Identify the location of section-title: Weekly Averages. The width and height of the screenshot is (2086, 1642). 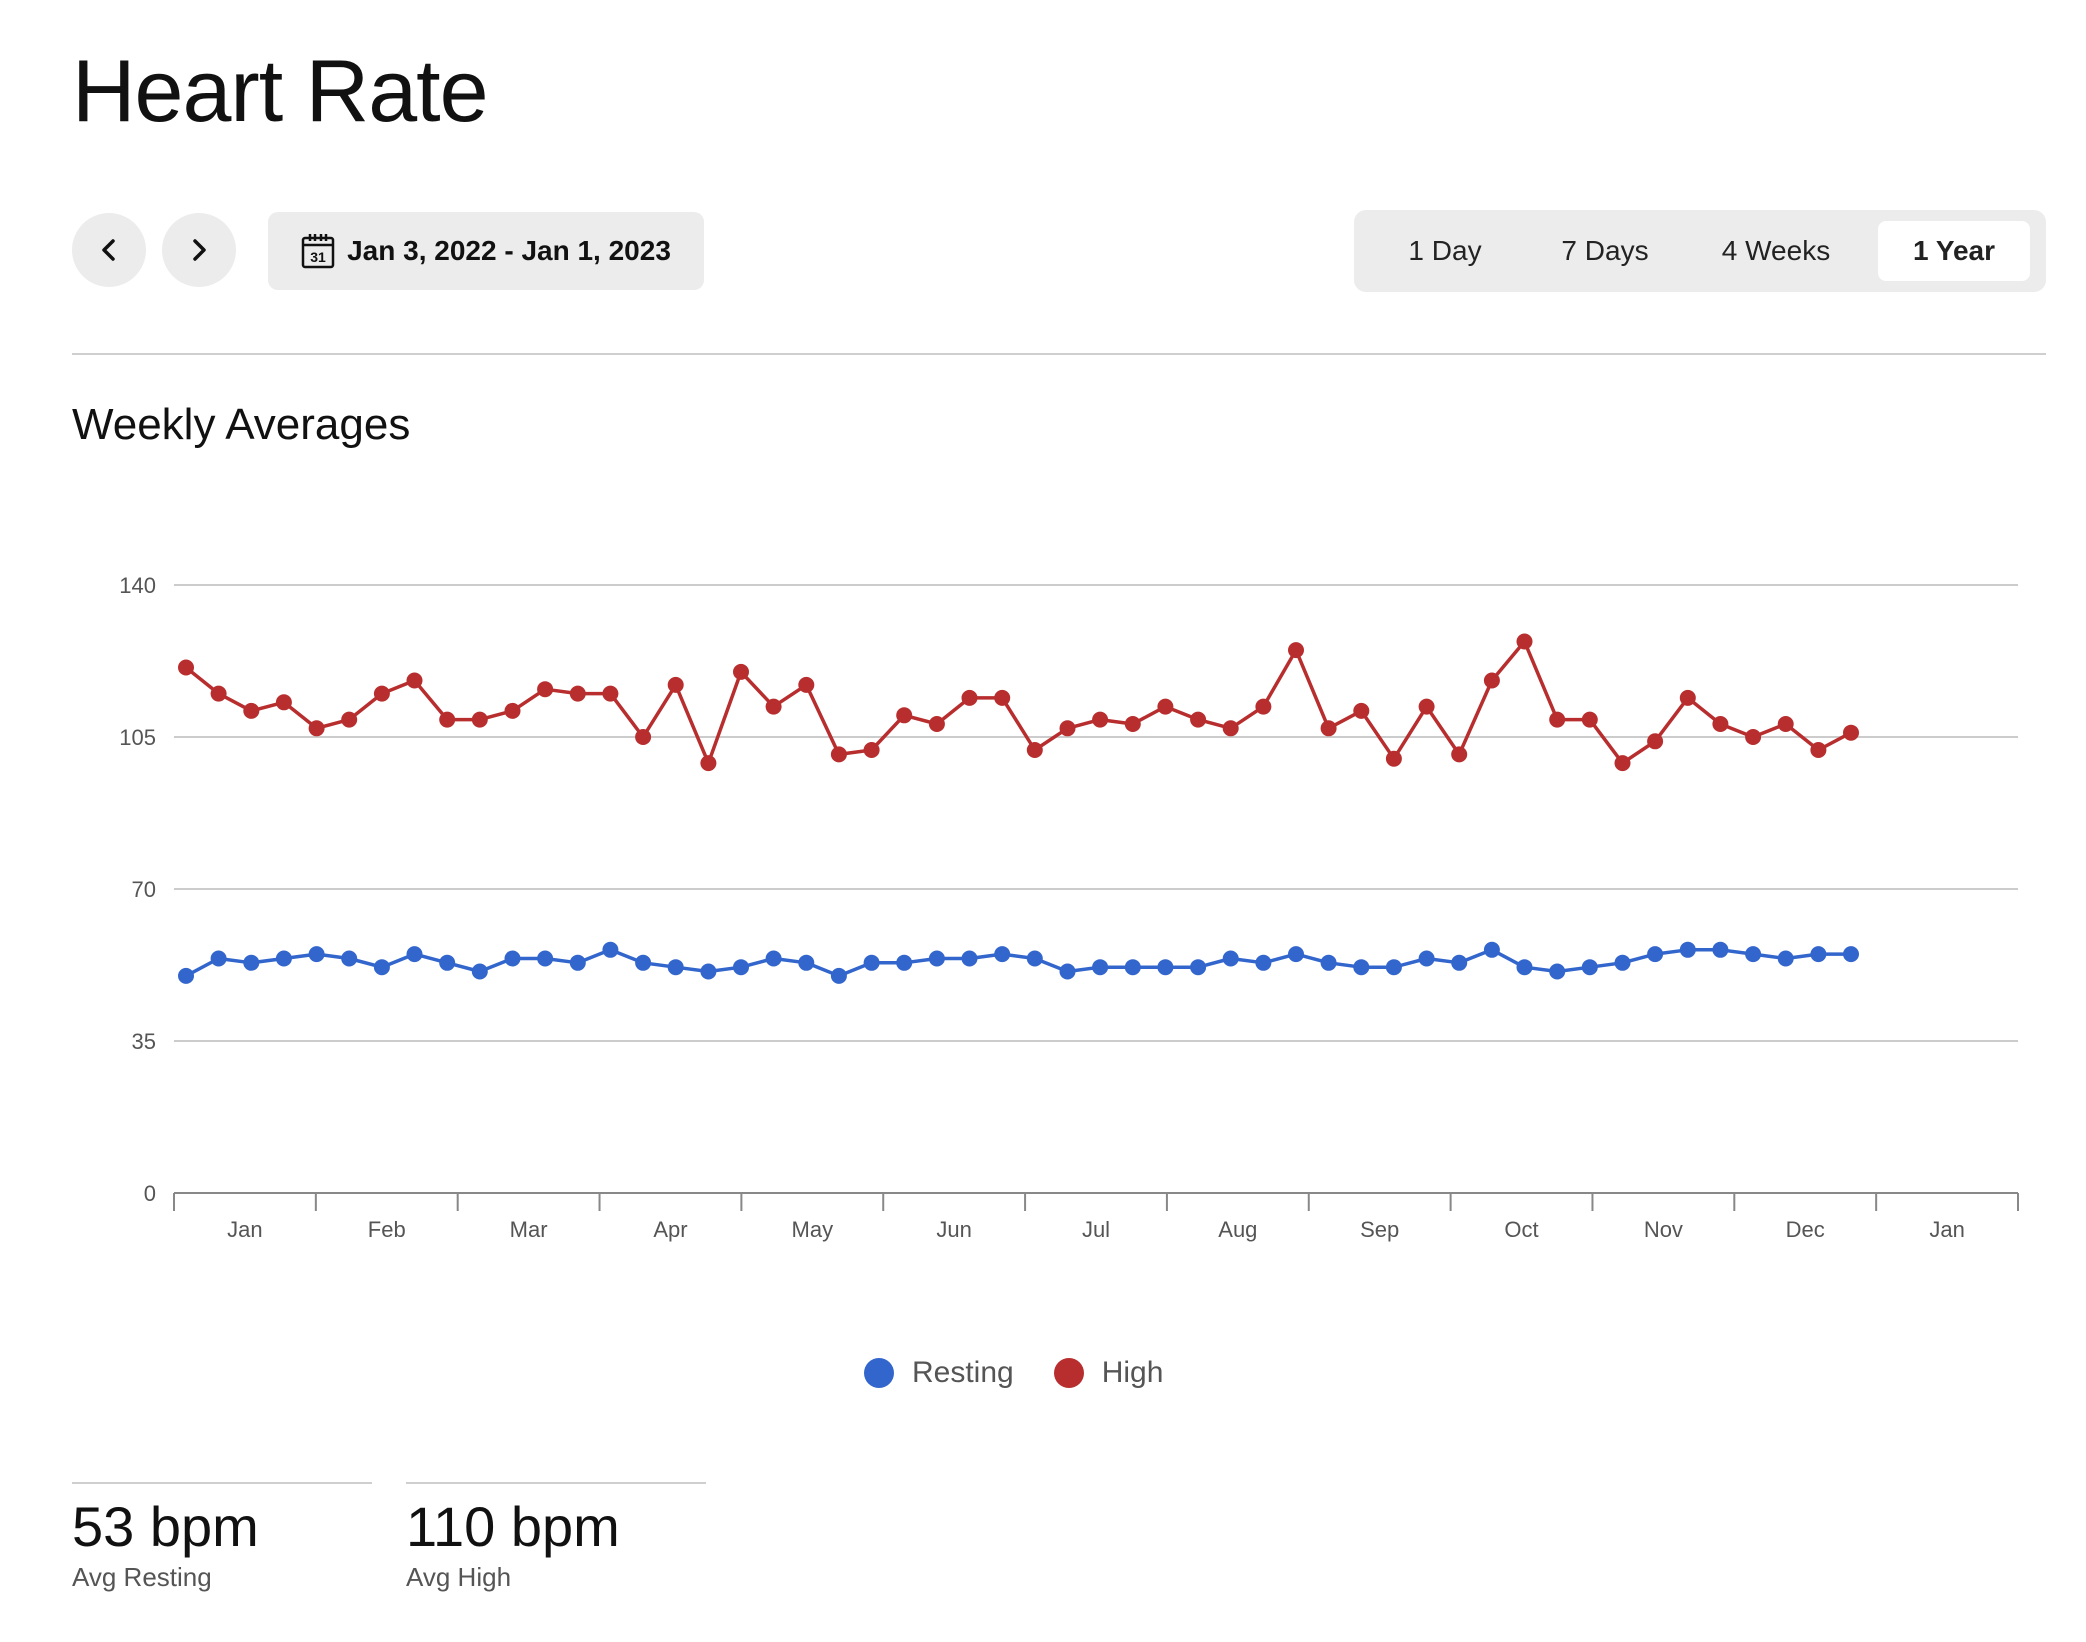
(241, 424).